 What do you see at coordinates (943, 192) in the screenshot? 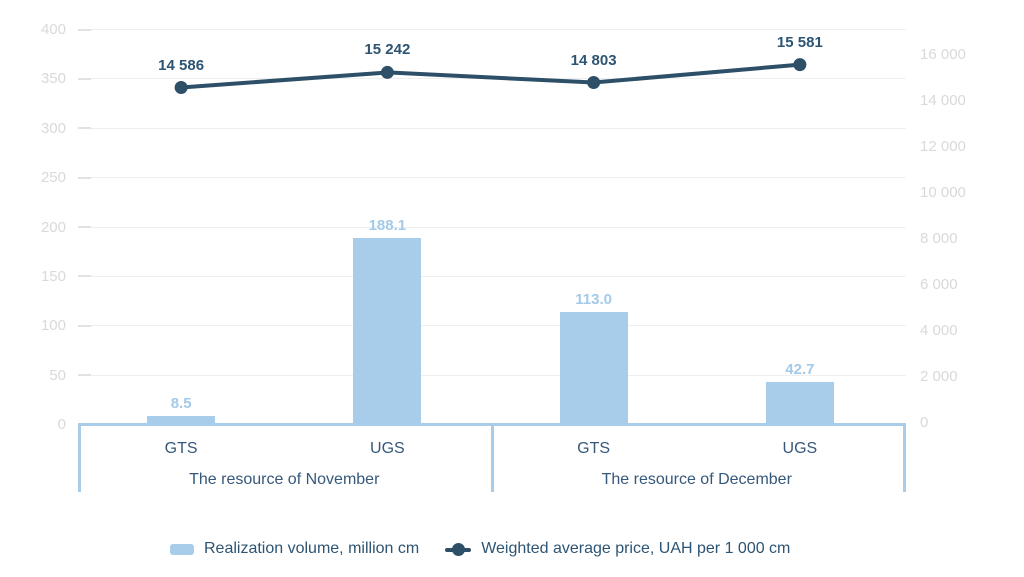
I see `y-axis-label-right: 10 000` at bounding box center [943, 192].